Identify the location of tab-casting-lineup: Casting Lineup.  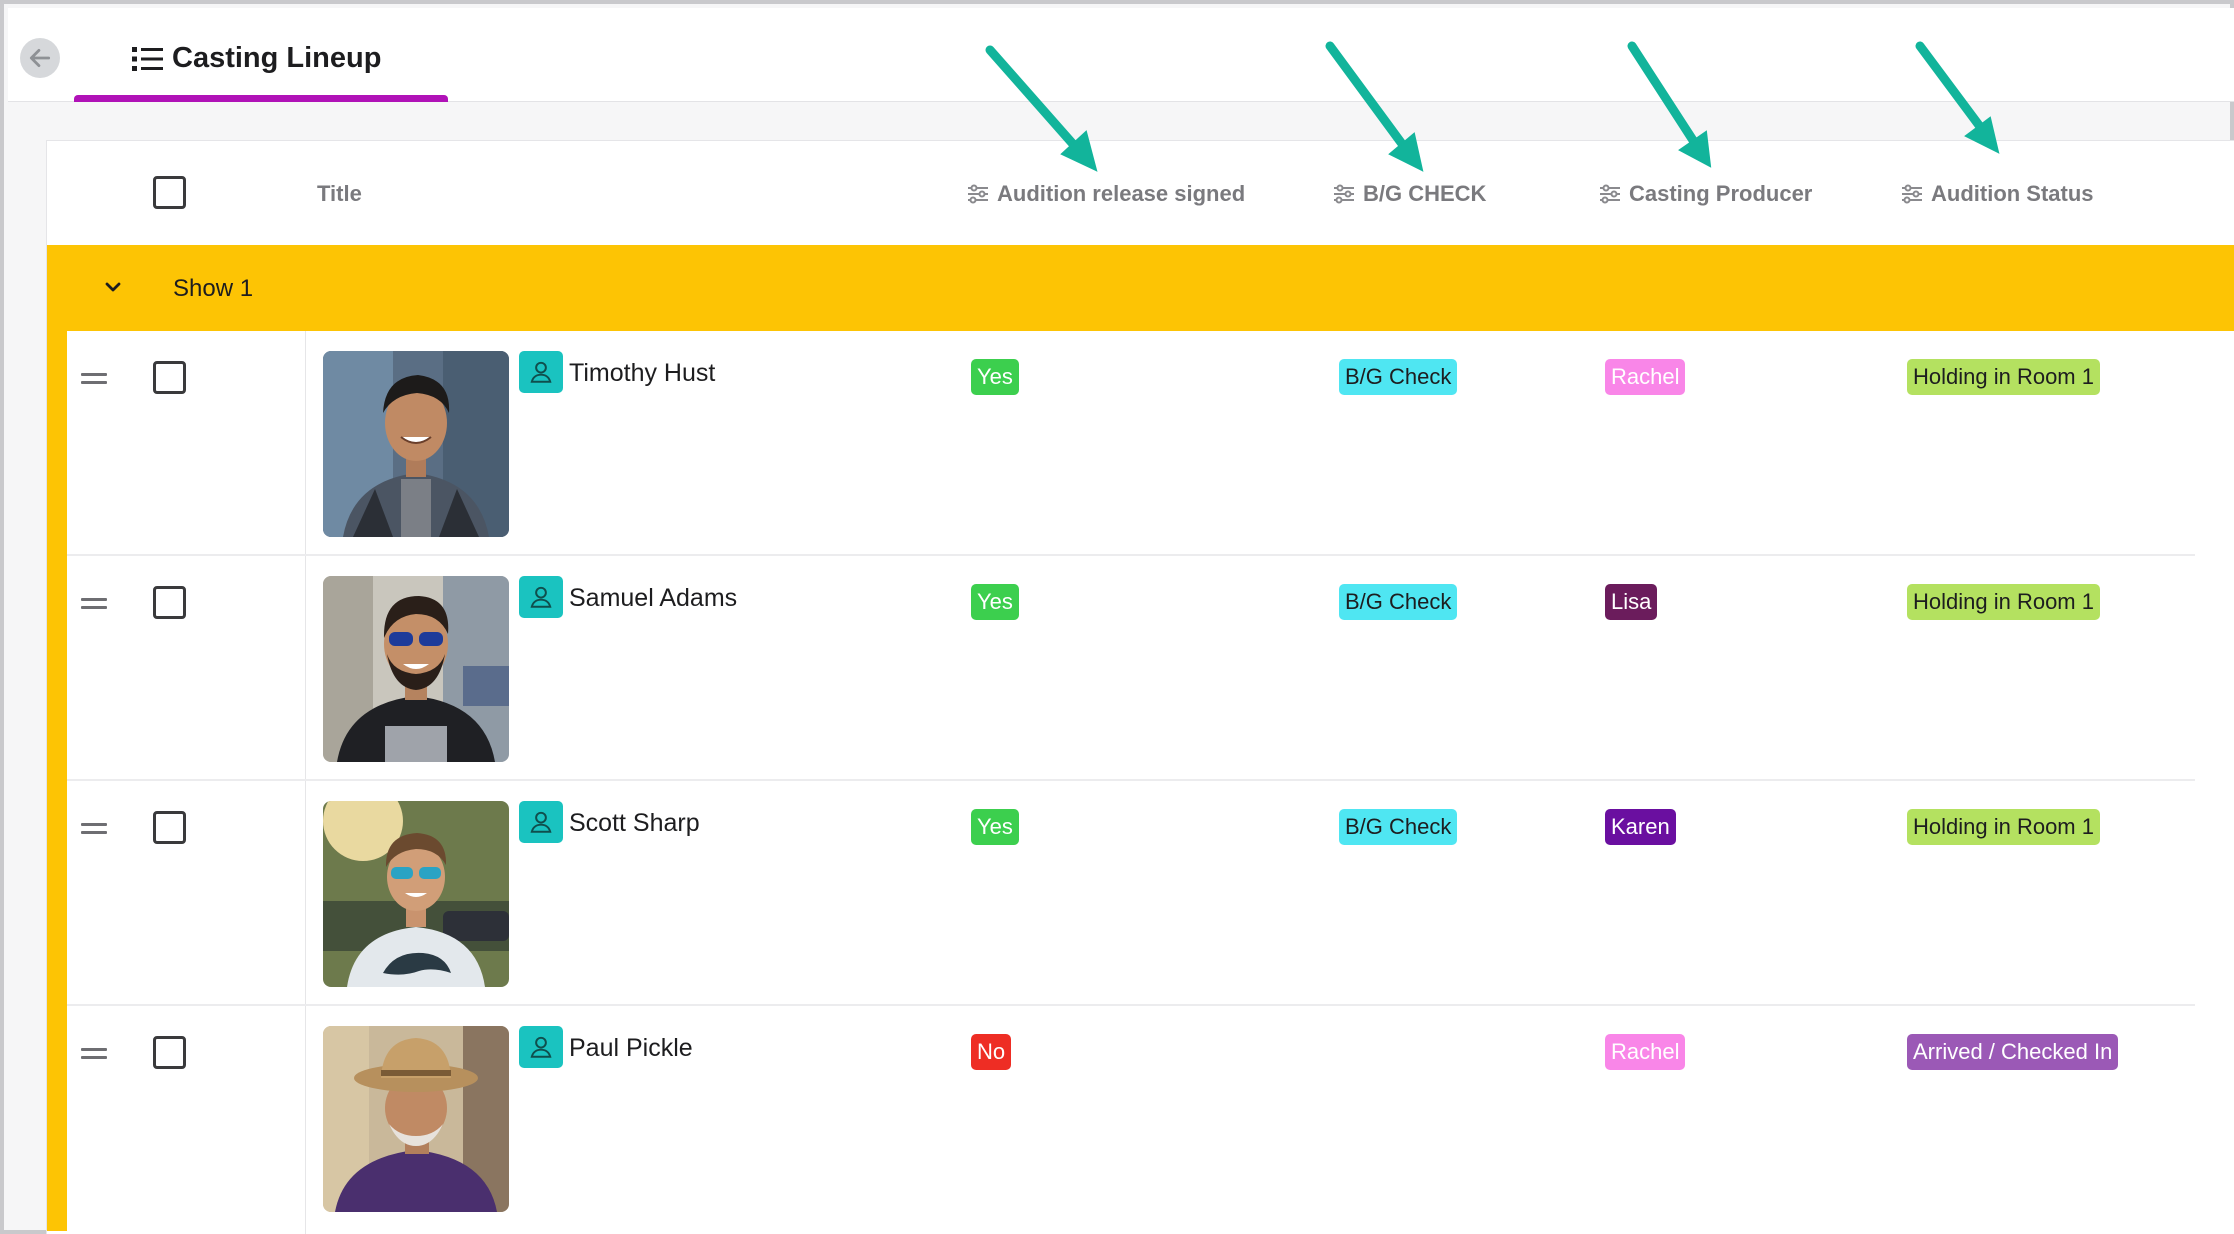
(261, 55).